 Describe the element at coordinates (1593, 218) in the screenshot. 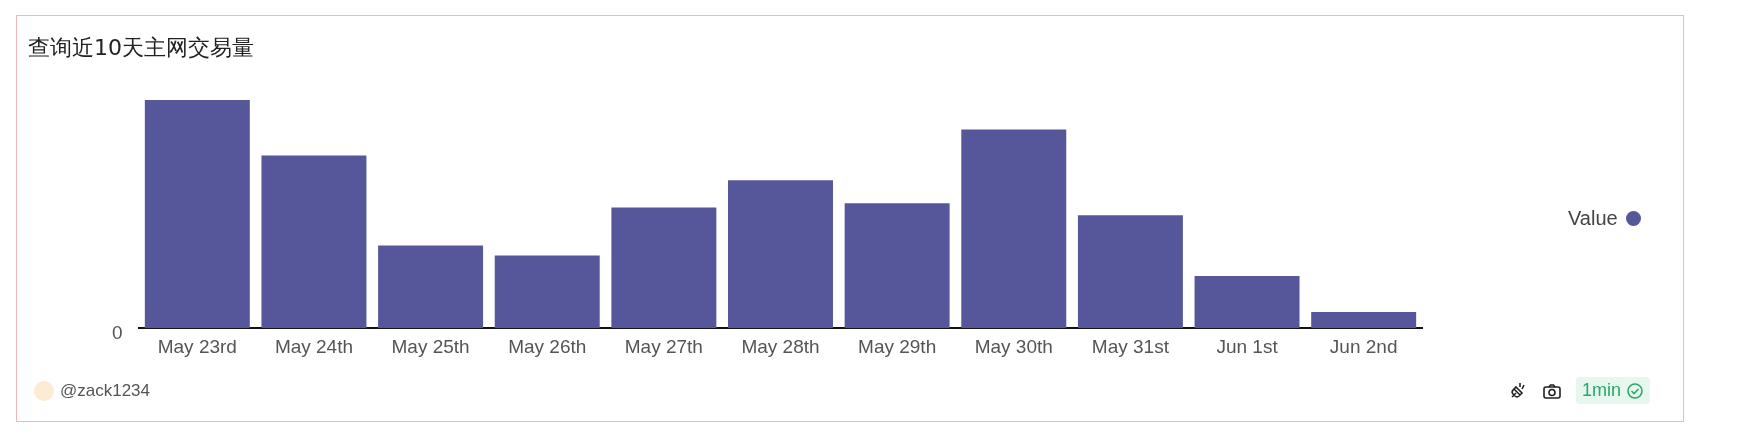

I see `legend-label: Value` at that location.